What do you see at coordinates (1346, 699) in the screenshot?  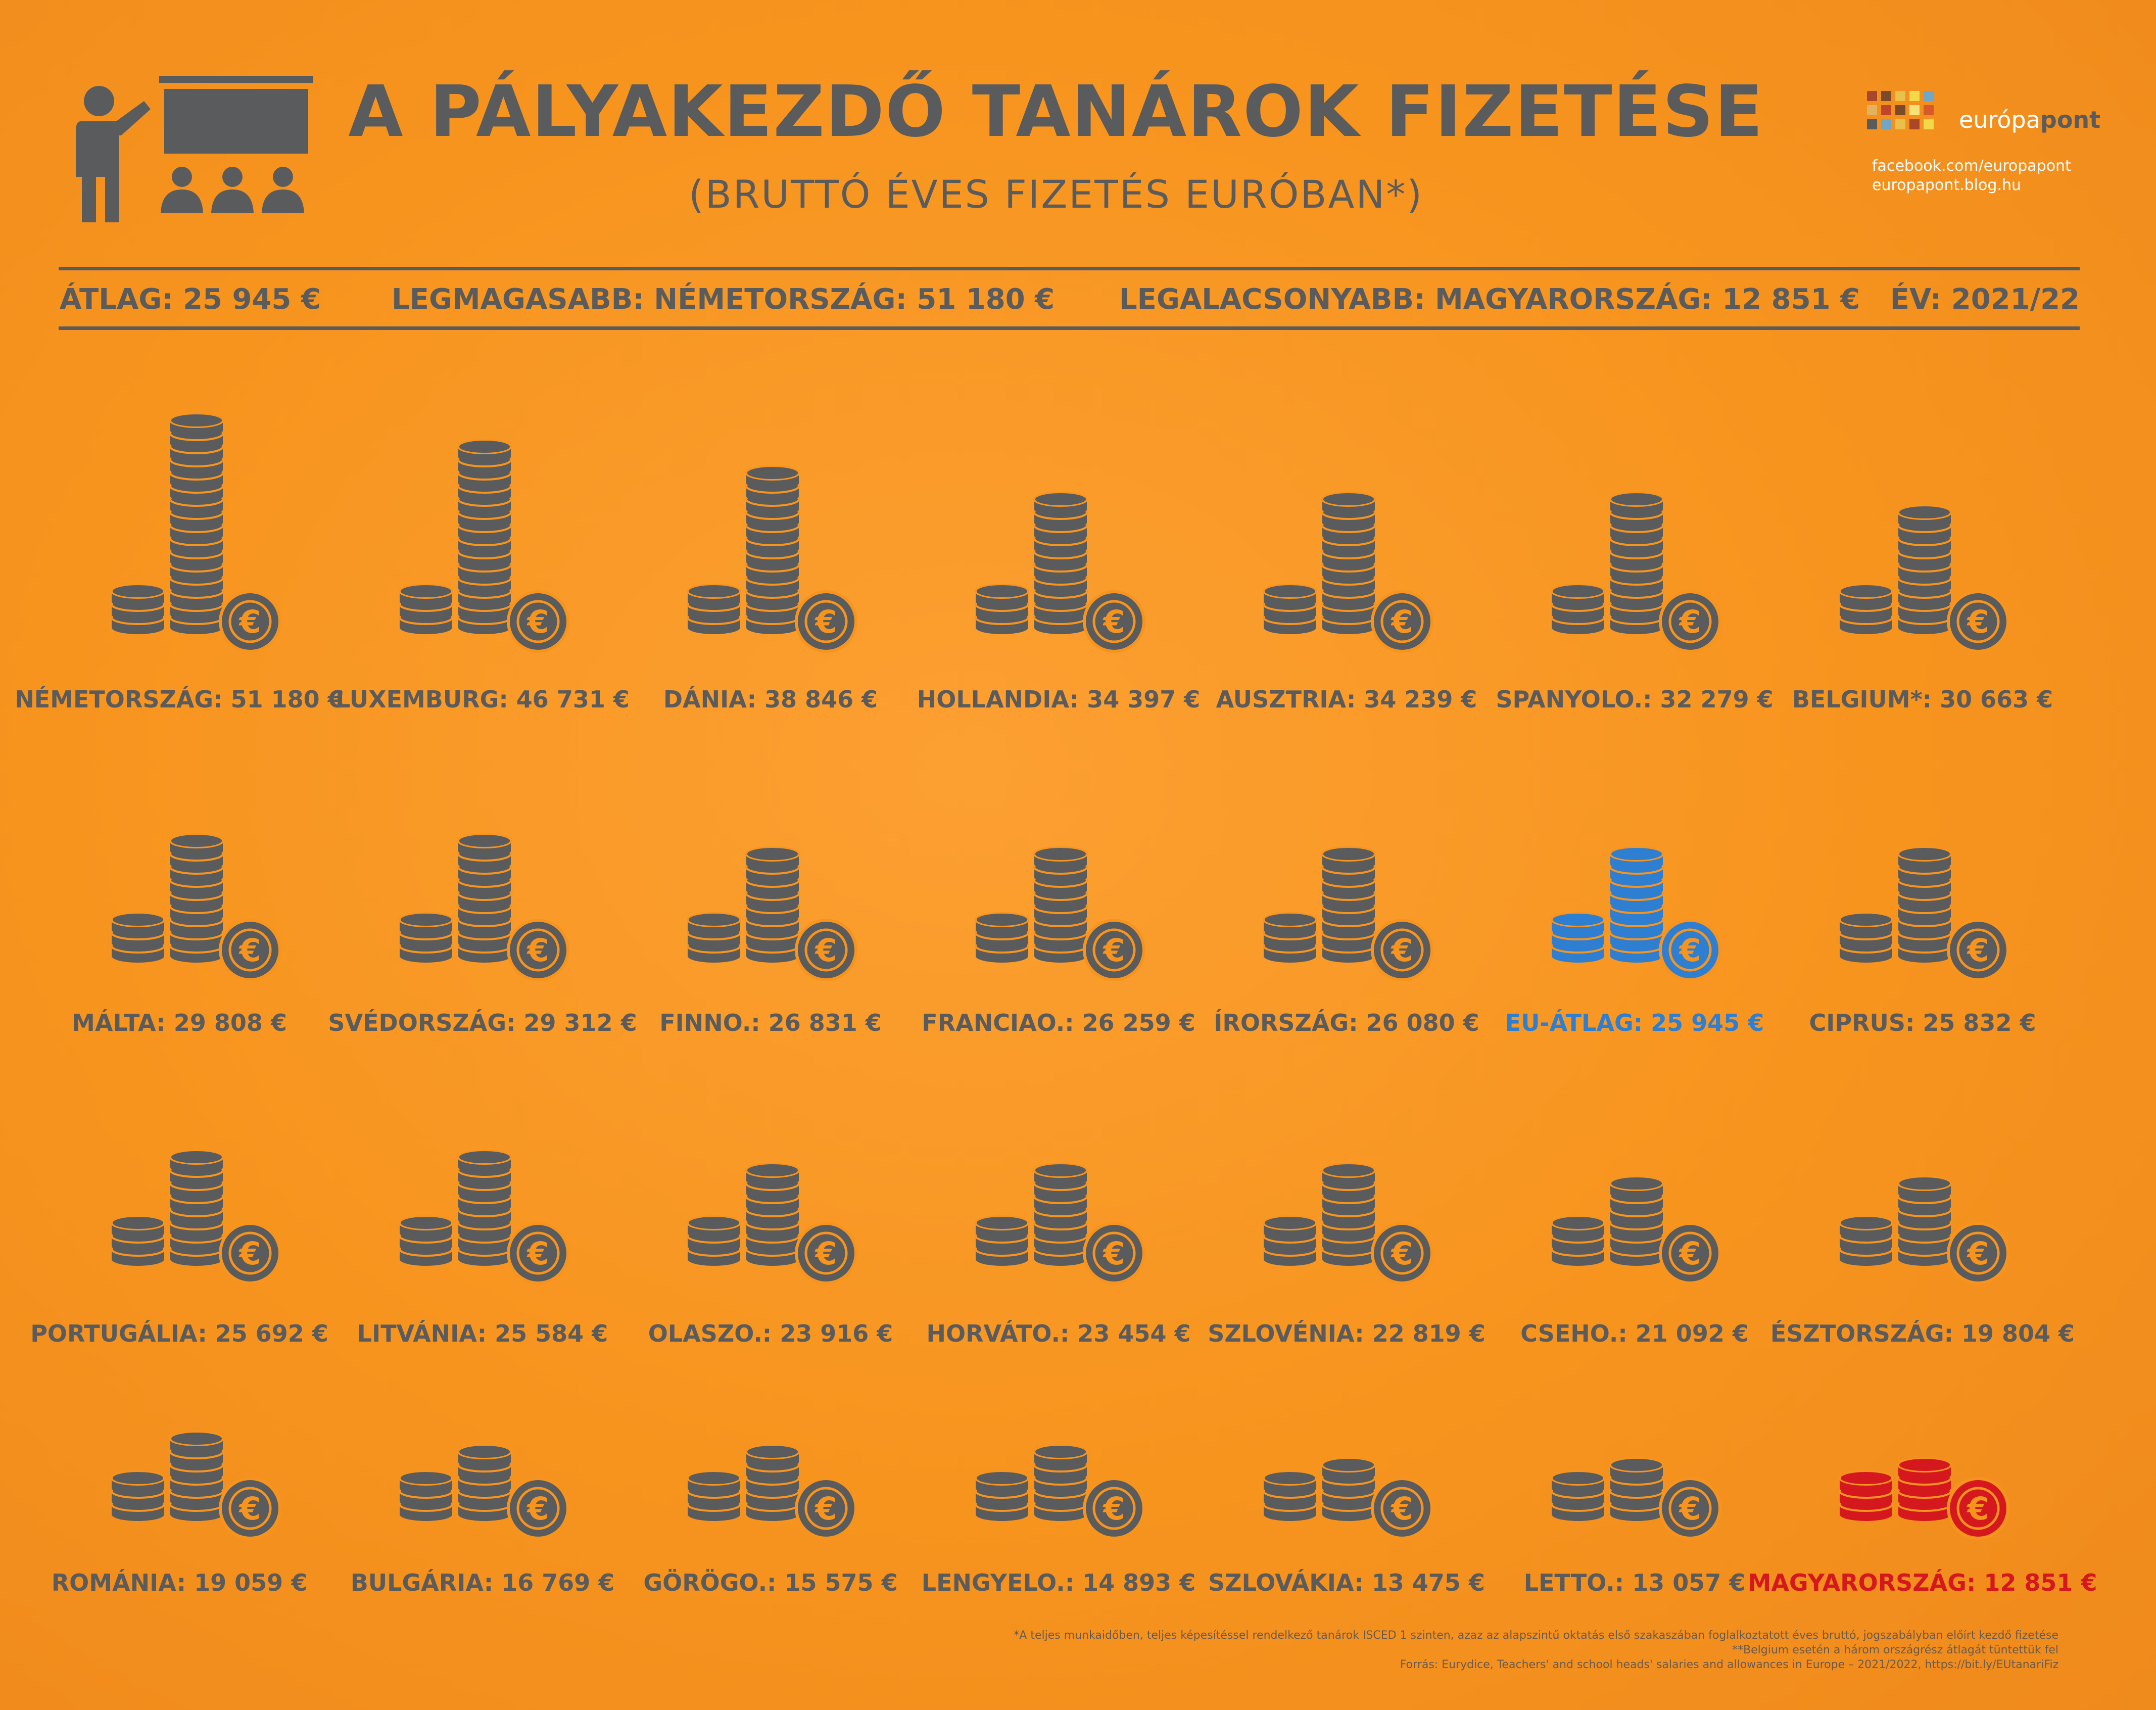 I see `salary-label: AUSZTRIA: 34 239 €` at bounding box center [1346, 699].